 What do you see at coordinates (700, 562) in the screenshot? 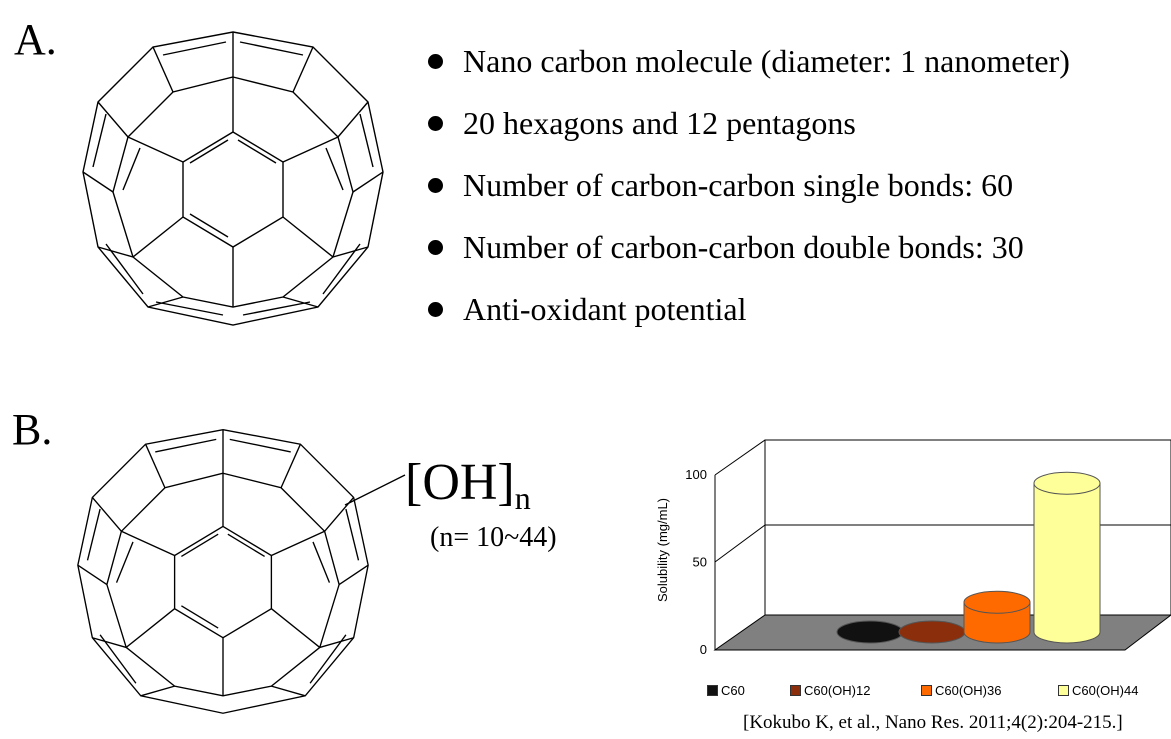
I see `y-tick-label: 50` at bounding box center [700, 562].